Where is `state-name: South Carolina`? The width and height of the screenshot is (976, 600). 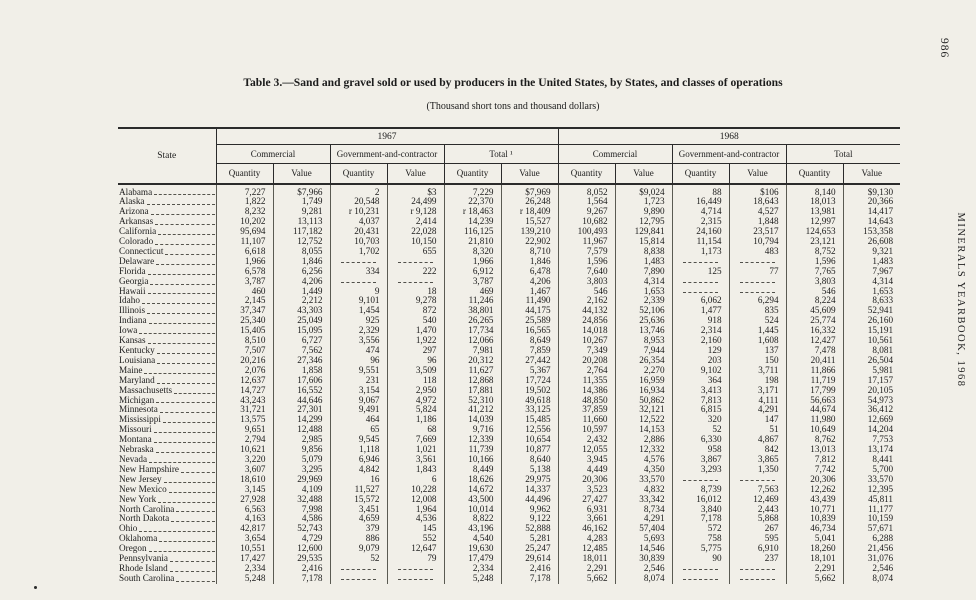
state-name: South Carolina is located at coordinates (167, 579).